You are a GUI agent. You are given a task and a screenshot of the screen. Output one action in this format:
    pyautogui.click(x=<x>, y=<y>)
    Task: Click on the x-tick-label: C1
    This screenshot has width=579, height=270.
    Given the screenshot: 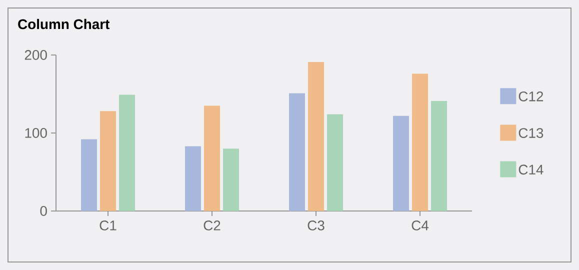 What is the action you would take?
    pyautogui.click(x=108, y=225)
    